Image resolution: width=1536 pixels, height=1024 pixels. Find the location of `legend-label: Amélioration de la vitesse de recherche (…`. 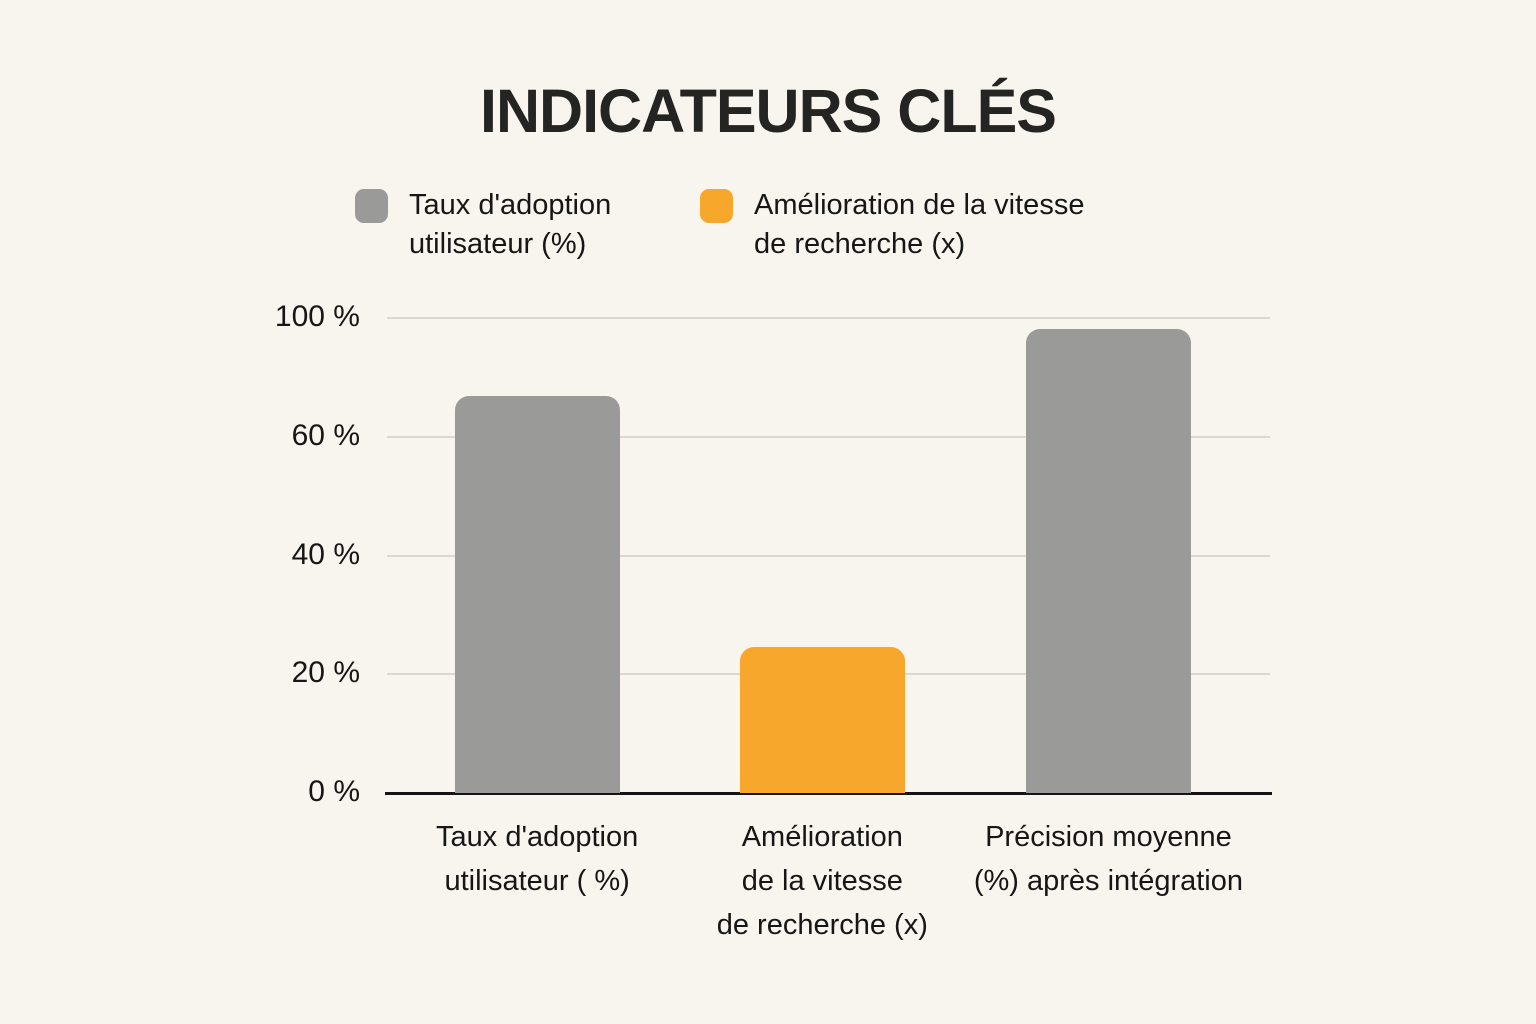

legend-label: Amélioration de la vitesse de recherche (… is located at coordinates (919, 225).